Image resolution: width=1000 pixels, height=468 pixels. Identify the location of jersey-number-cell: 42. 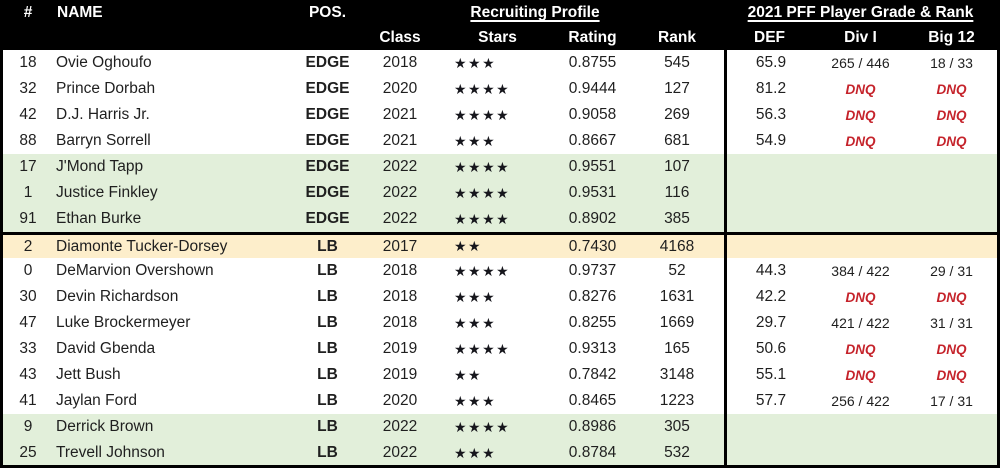
(28, 114).